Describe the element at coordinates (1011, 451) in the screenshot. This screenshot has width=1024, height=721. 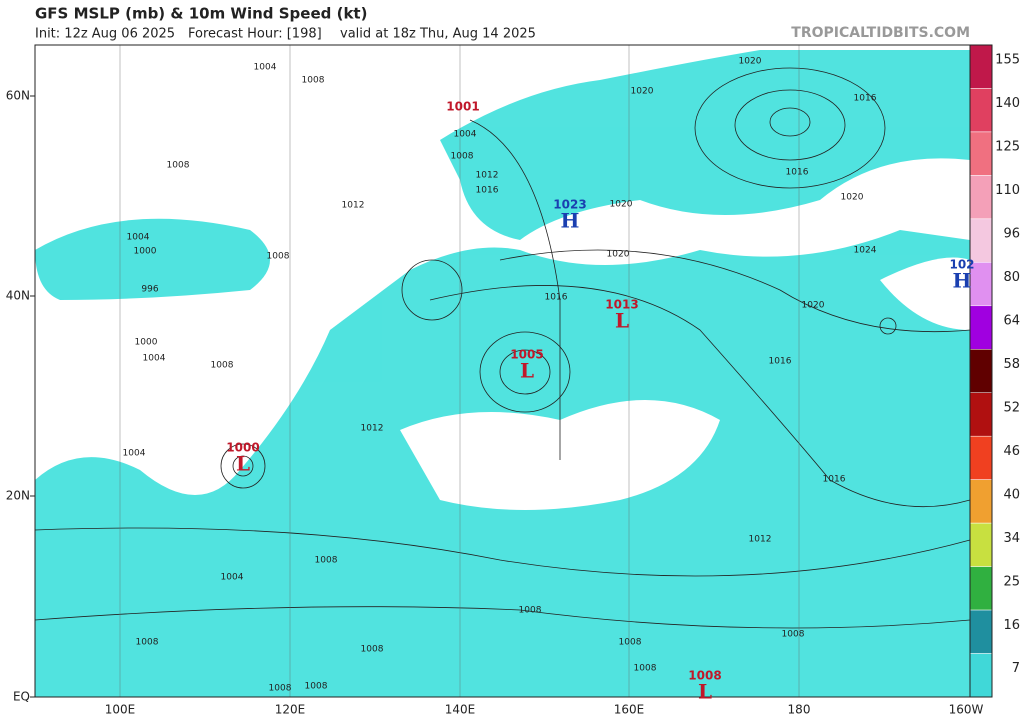
I see `colorbar-label: 46` at that location.